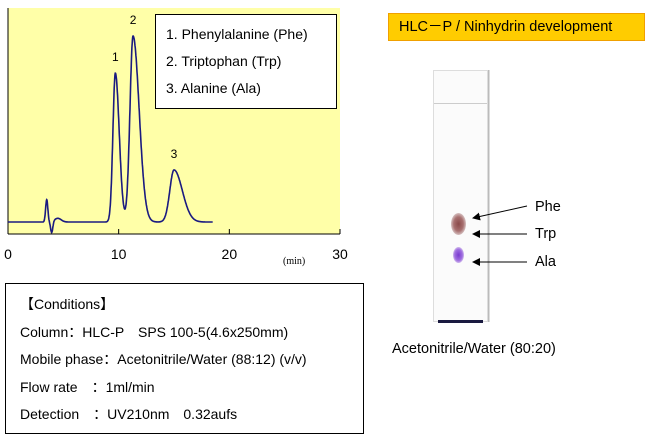 Image resolution: width=658 pixels, height=440 pixels. Describe the element at coordinates (548, 207) in the screenshot. I see `label-phe: Phe` at that location.